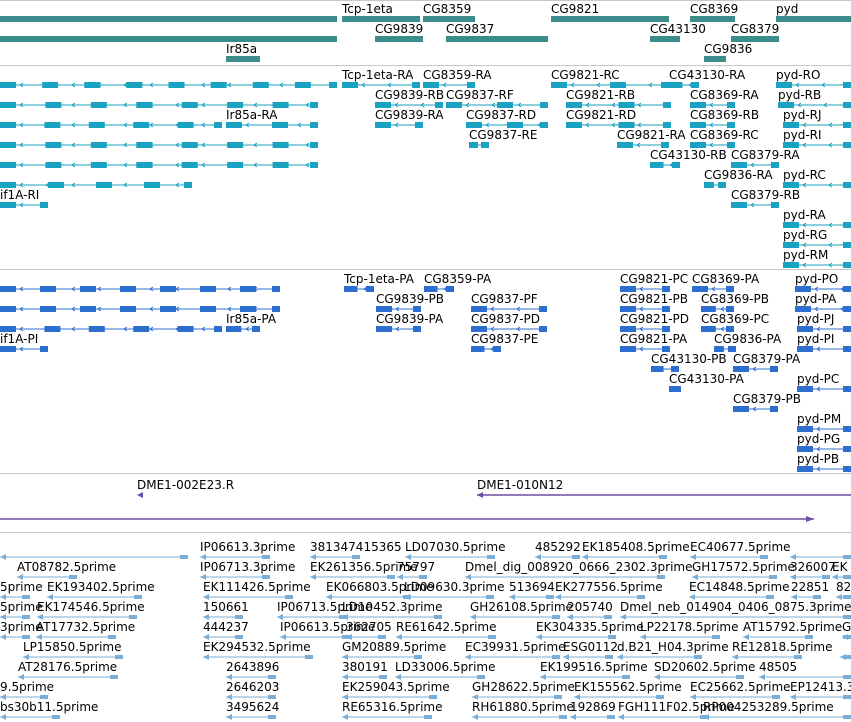  What do you see at coordinates (558, 550) in the screenshot?
I see `ests-feature: 485292` at bounding box center [558, 550].